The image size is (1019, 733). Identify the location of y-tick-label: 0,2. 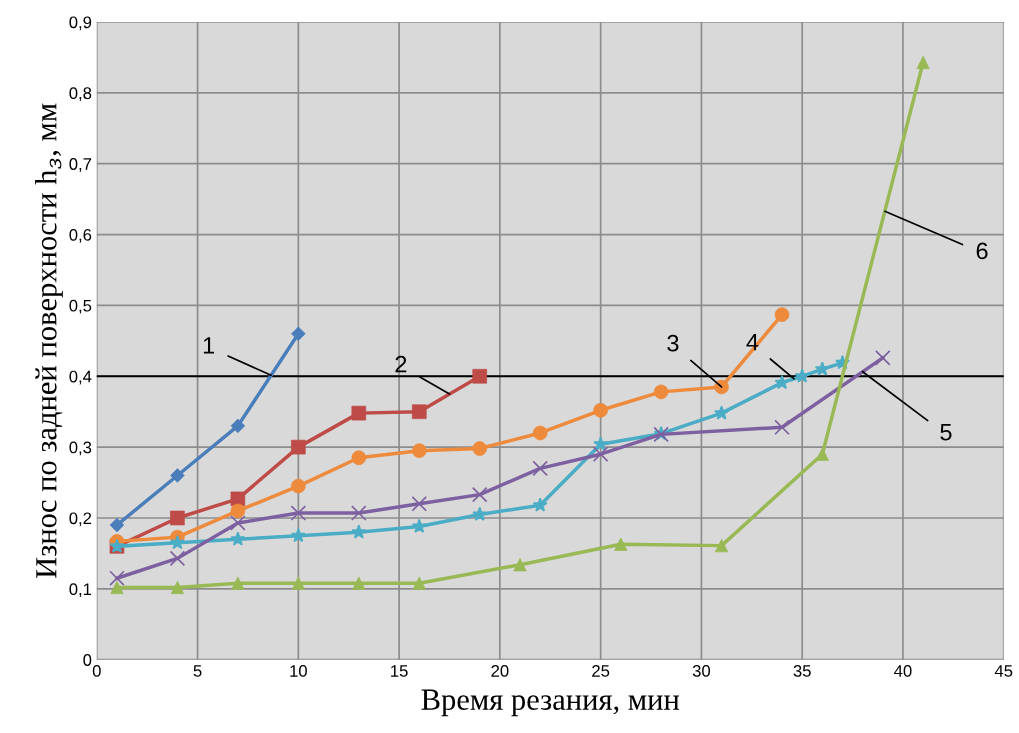
(80, 519).